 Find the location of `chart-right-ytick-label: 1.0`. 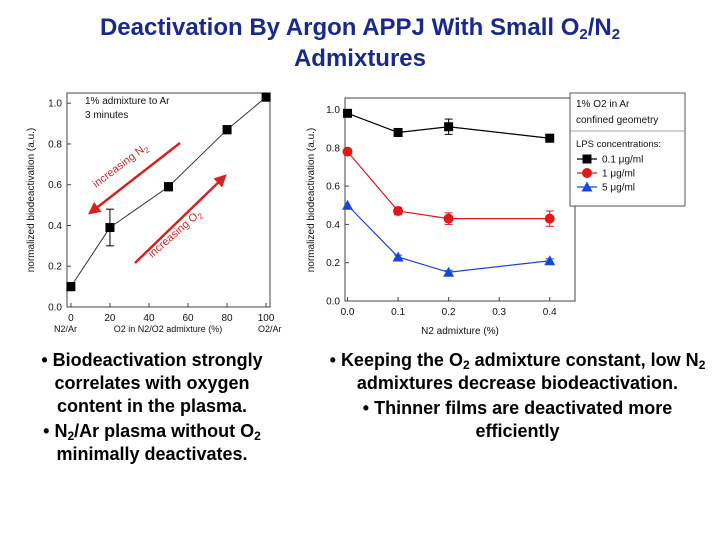

chart-right-ytick-label: 1.0 is located at coordinates (333, 110).